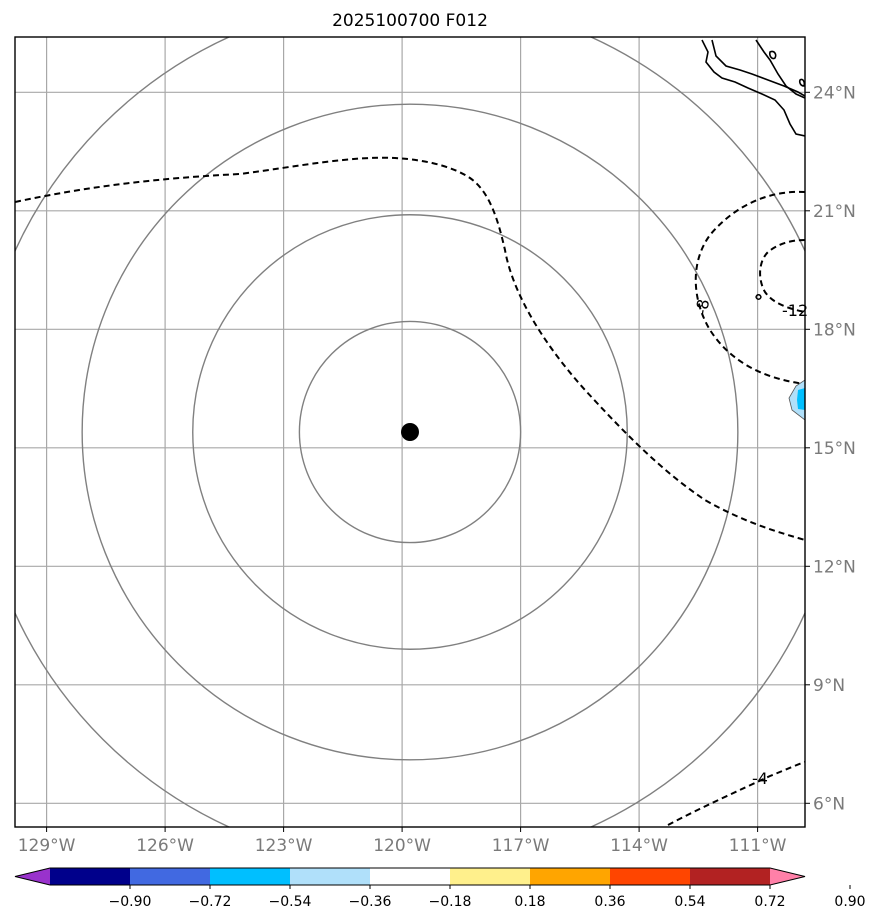  What do you see at coordinates (370, 902) in the screenshot?
I see `colorbar-tick-label-3: −0.36` at bounding box center [370, 902].